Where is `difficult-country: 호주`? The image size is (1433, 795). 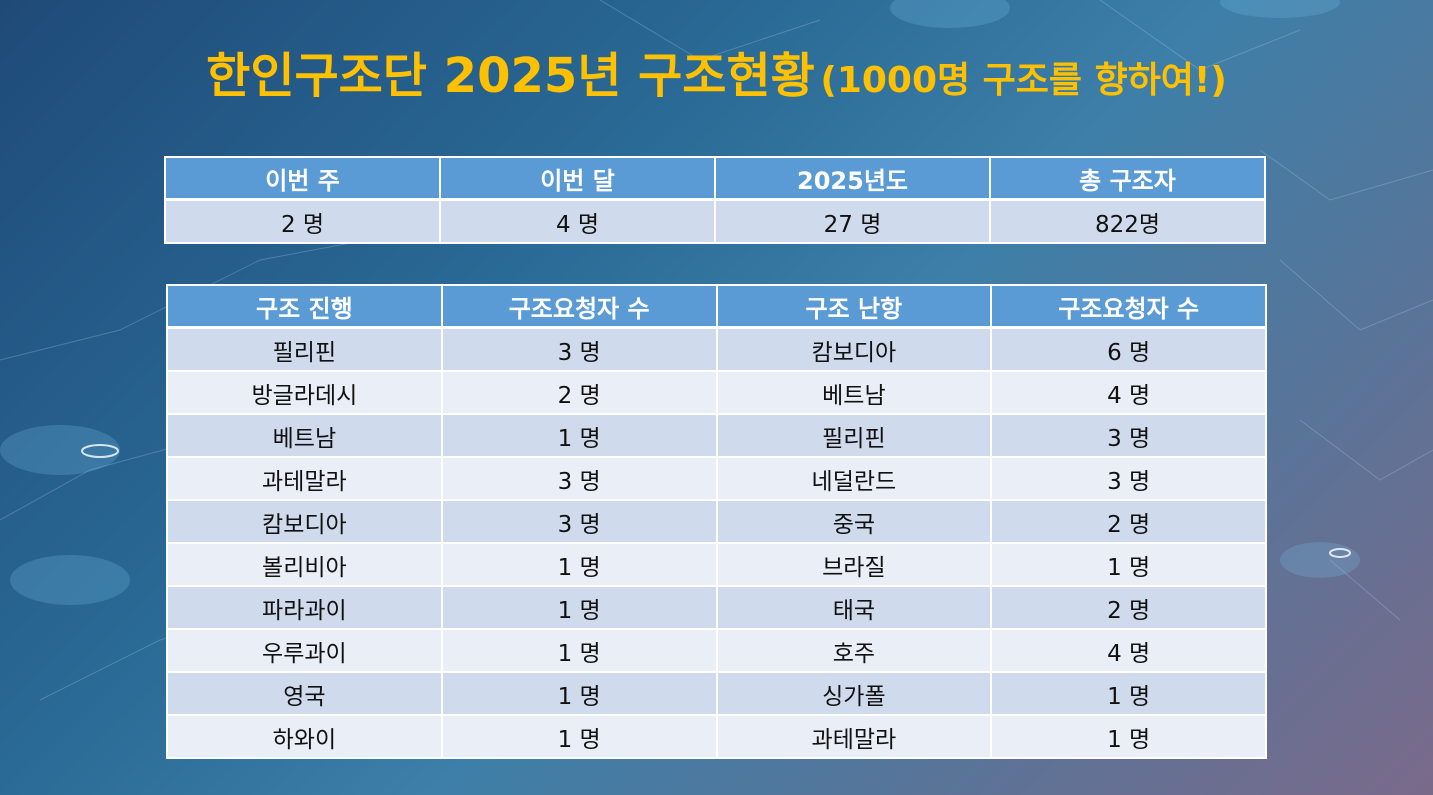
difficult-country: 호주 is located at coordinates (854, 650).